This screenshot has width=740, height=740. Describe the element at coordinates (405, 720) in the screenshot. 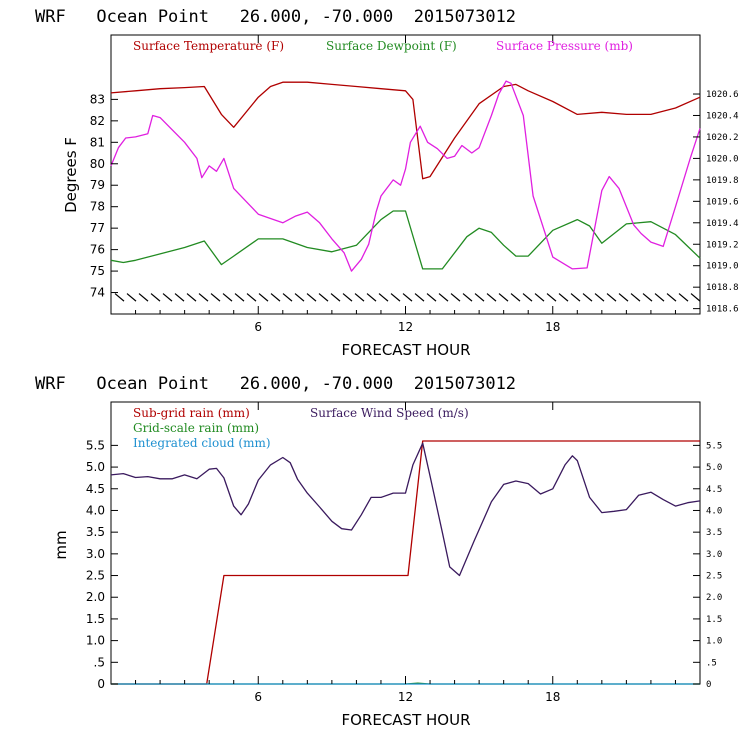

I see `bottom-x-axis-label: FORECAST HOUR` at that location.